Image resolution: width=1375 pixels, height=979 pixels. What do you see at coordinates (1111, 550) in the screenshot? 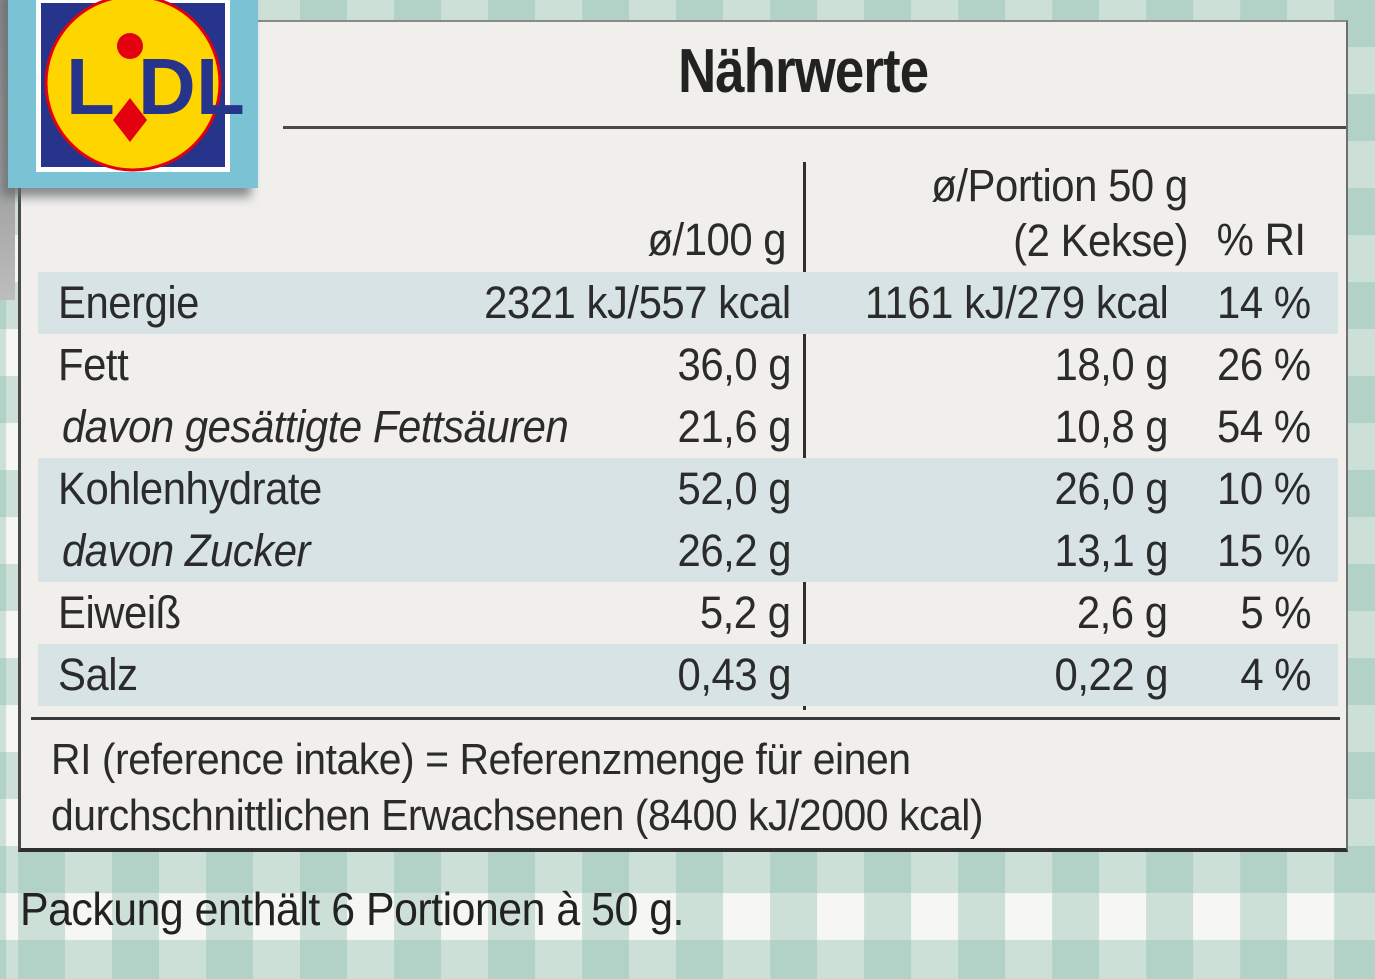
I see `value-per-portion: 13,1 g` at bounding box center [1111, 550].